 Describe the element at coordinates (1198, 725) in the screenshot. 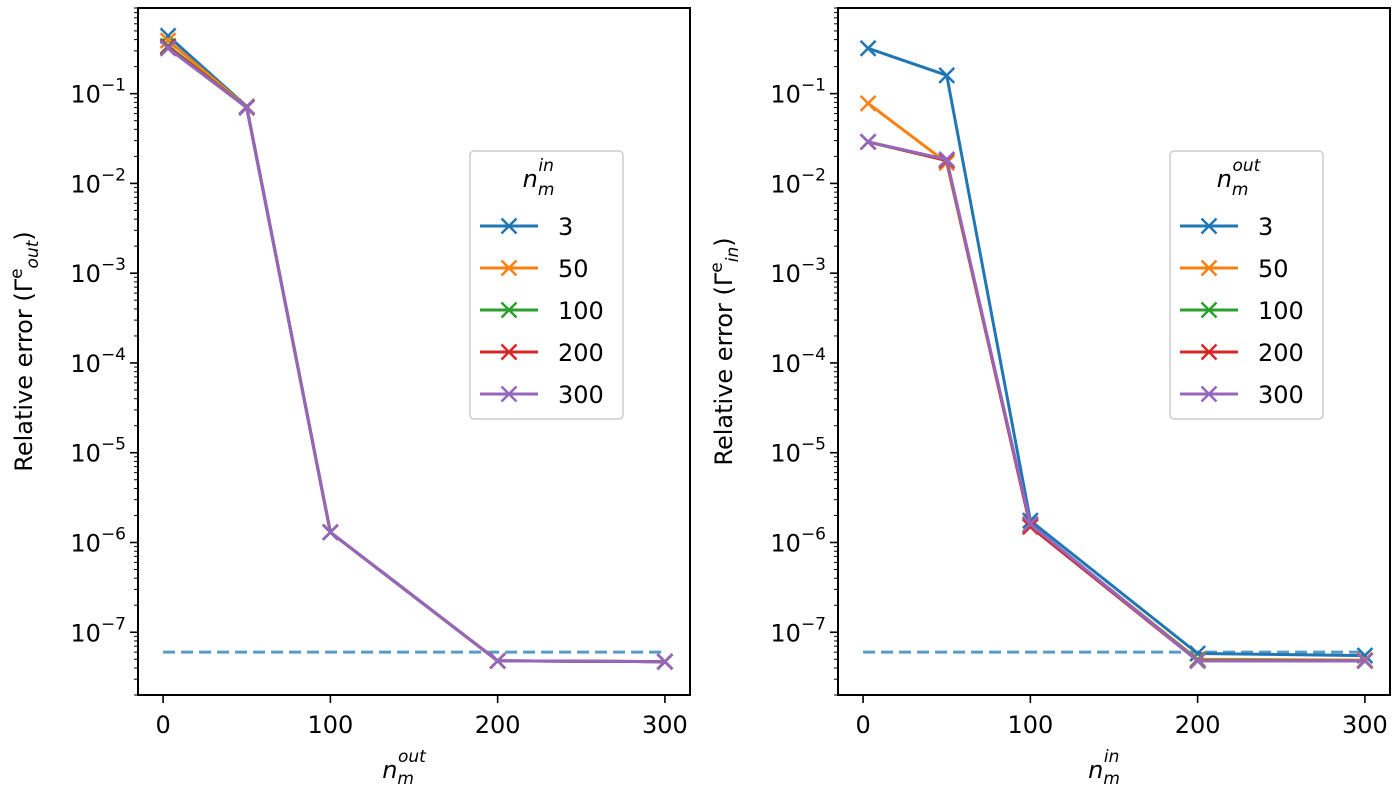

I see `x-tick-label: 200` at that location.